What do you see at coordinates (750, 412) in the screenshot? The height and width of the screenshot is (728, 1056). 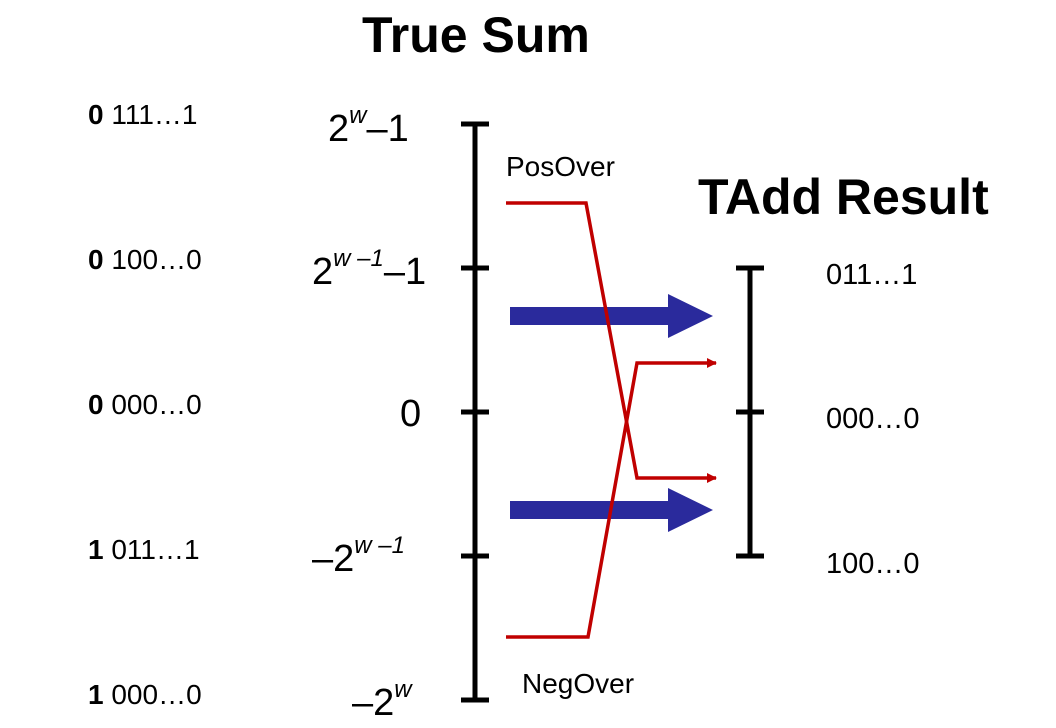 I see `tadd-result-axis` at bounding box center [750, 412].